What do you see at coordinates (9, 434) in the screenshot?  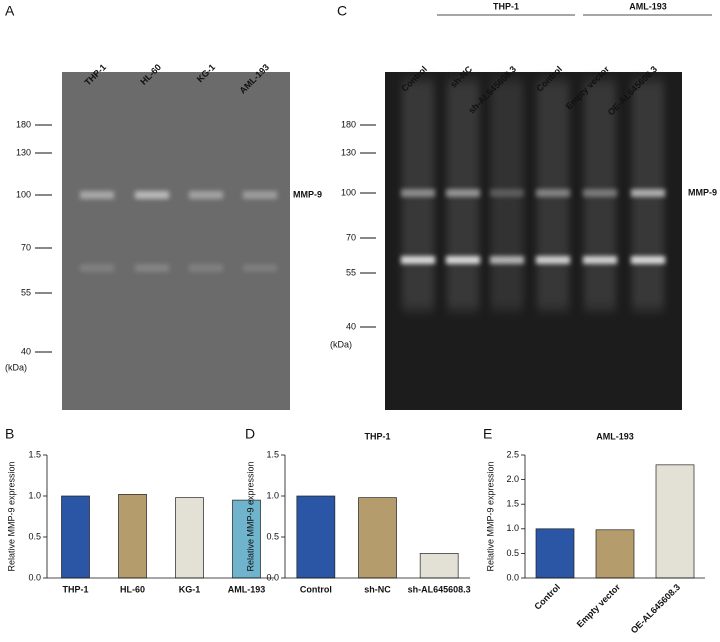 I see `panel-letter: B` at bounding box center [9, 434].